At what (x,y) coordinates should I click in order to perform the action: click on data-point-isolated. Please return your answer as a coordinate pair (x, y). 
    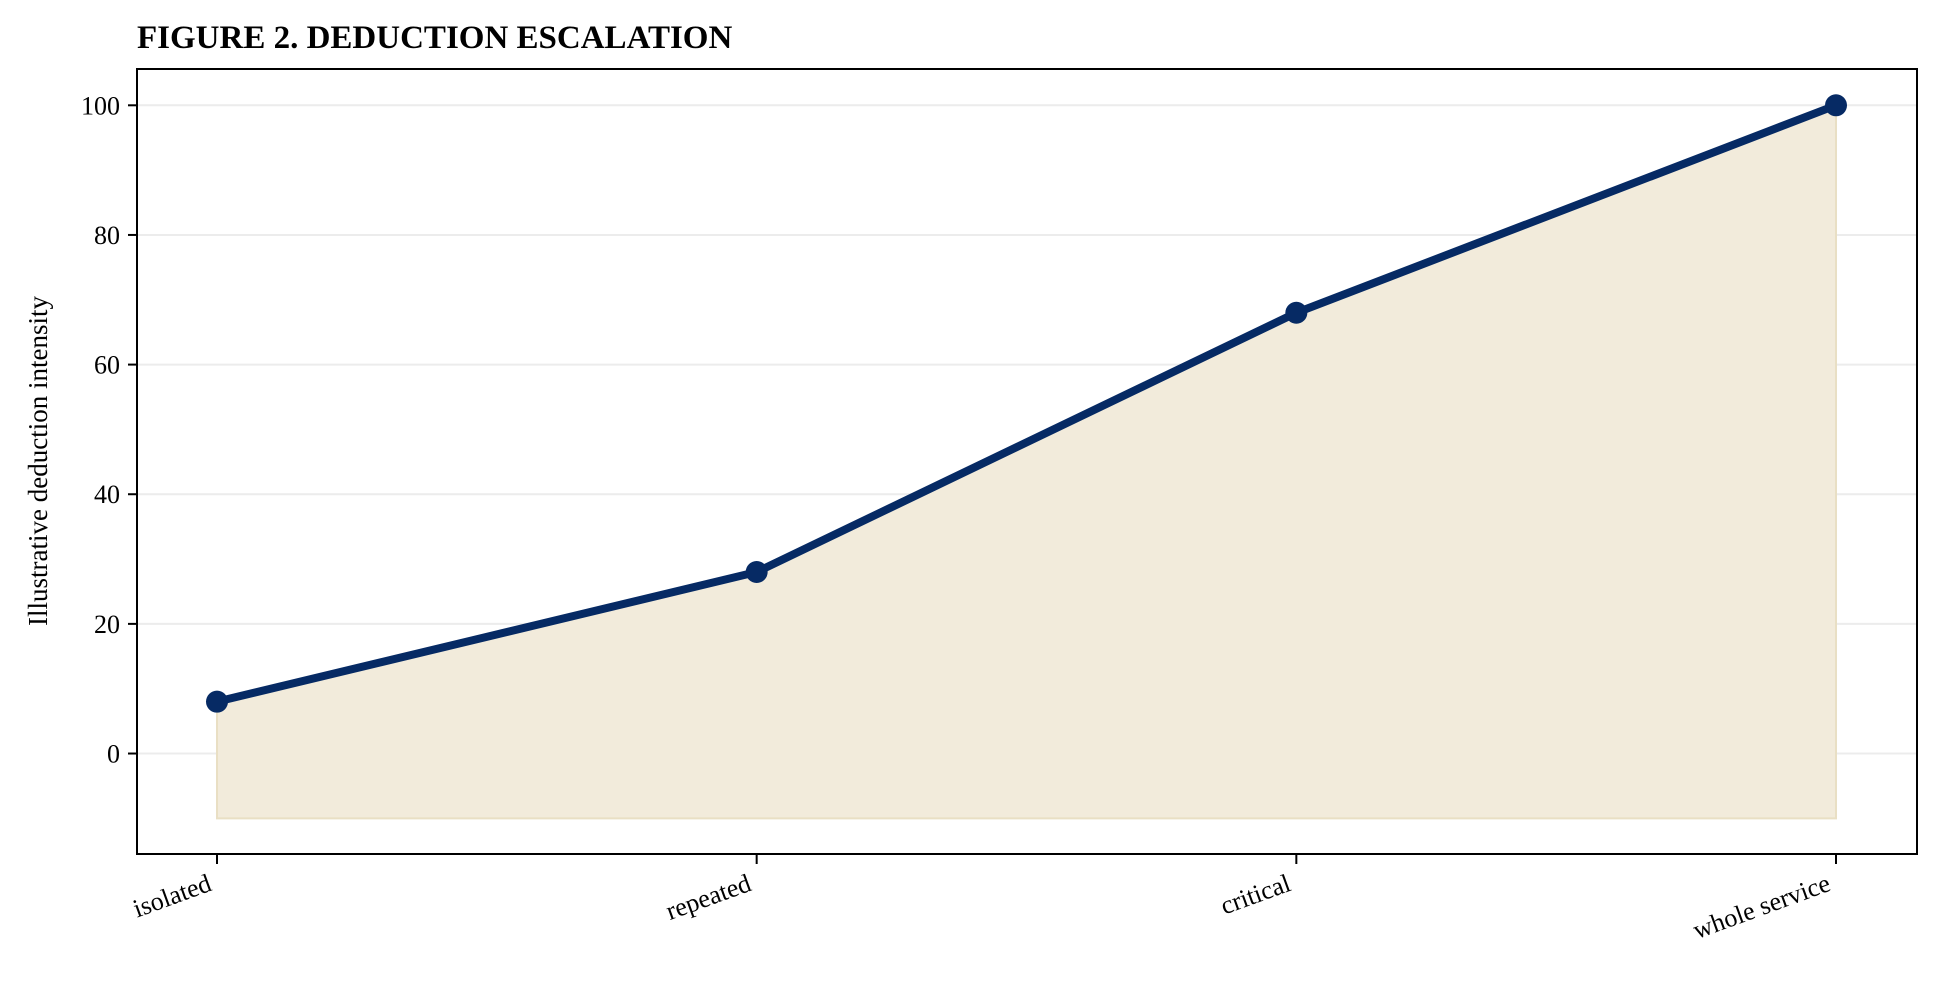
    Looking at the image, I should click on (217, 701).